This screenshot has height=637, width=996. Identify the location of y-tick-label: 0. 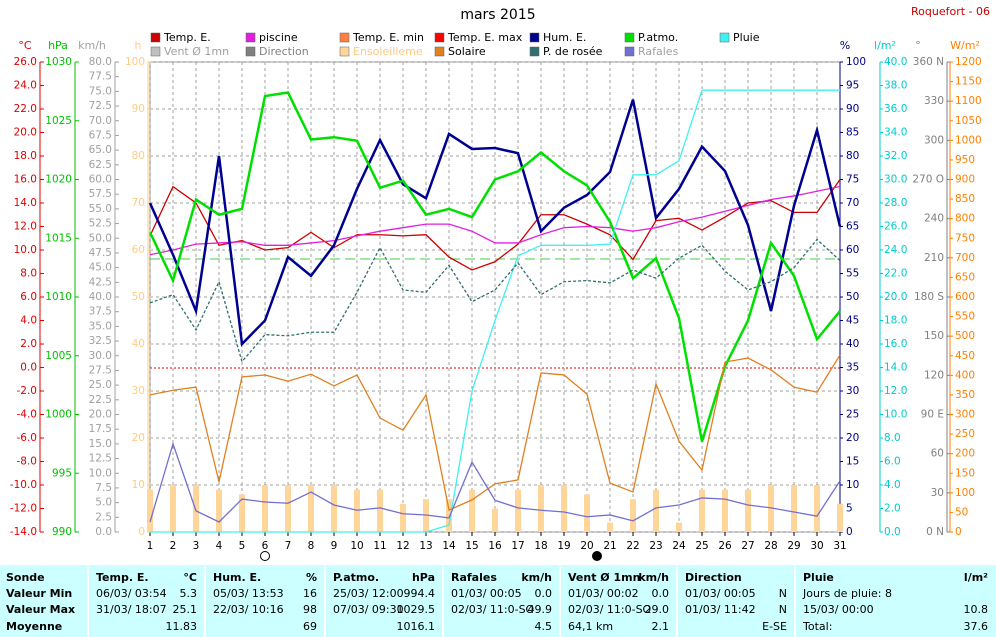
(849, 532).